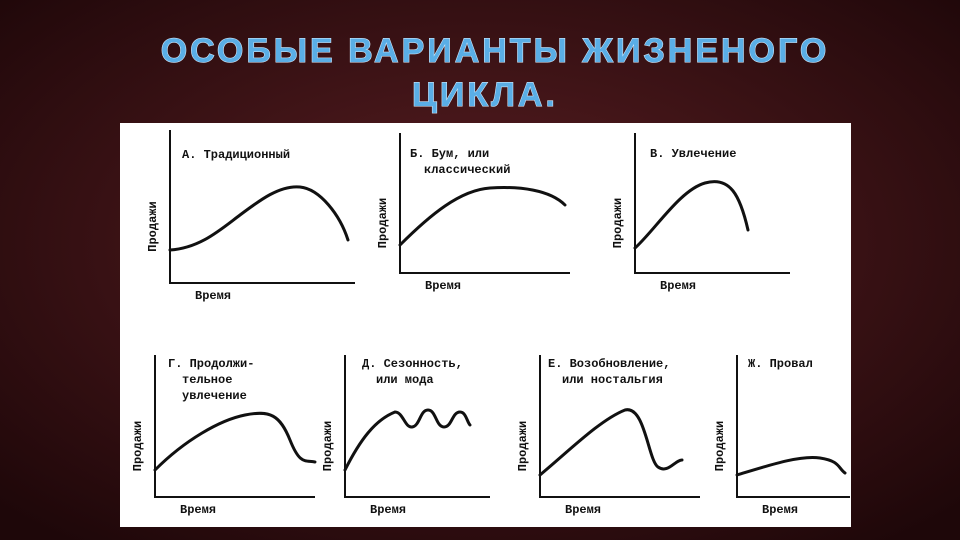 The height and width of the screenshot is (540, 960). Describe the element at coordinates (236, 155) in the screenshot. I see `panel-label: А. Традиционный` at that location.